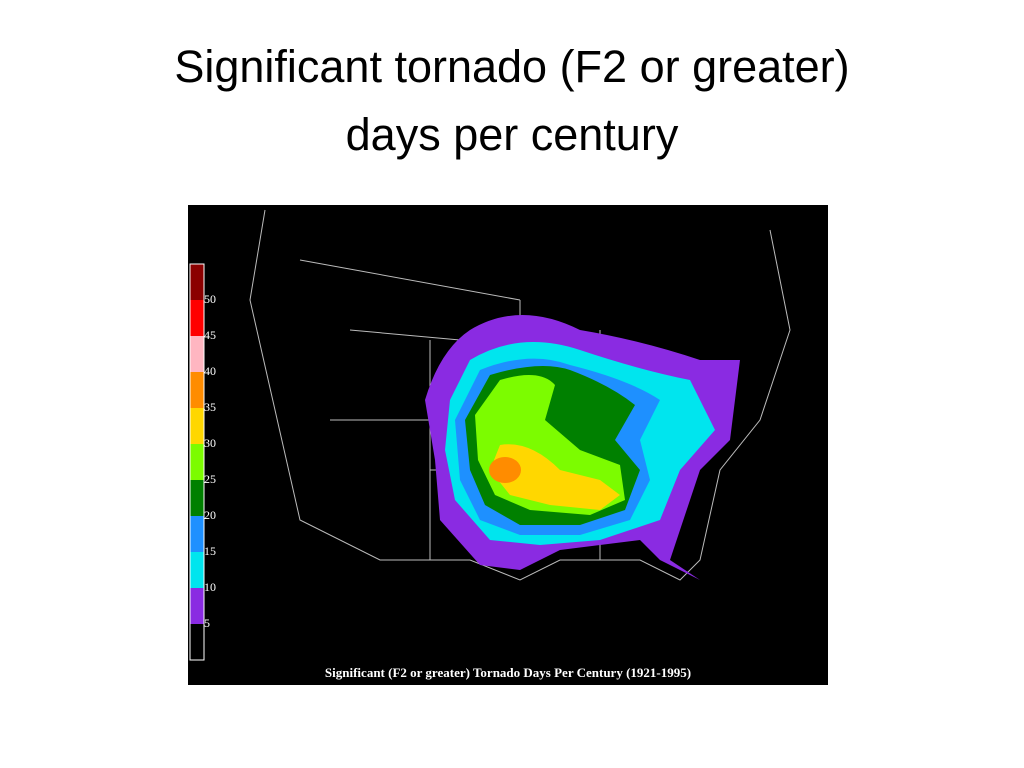 Image resolution: width=1024 pixels, height=768 pixels. What do you see at coordinates (512, 134) in the screenshot?
I see `slide-title: days per century` at bounding box center [512, 134].